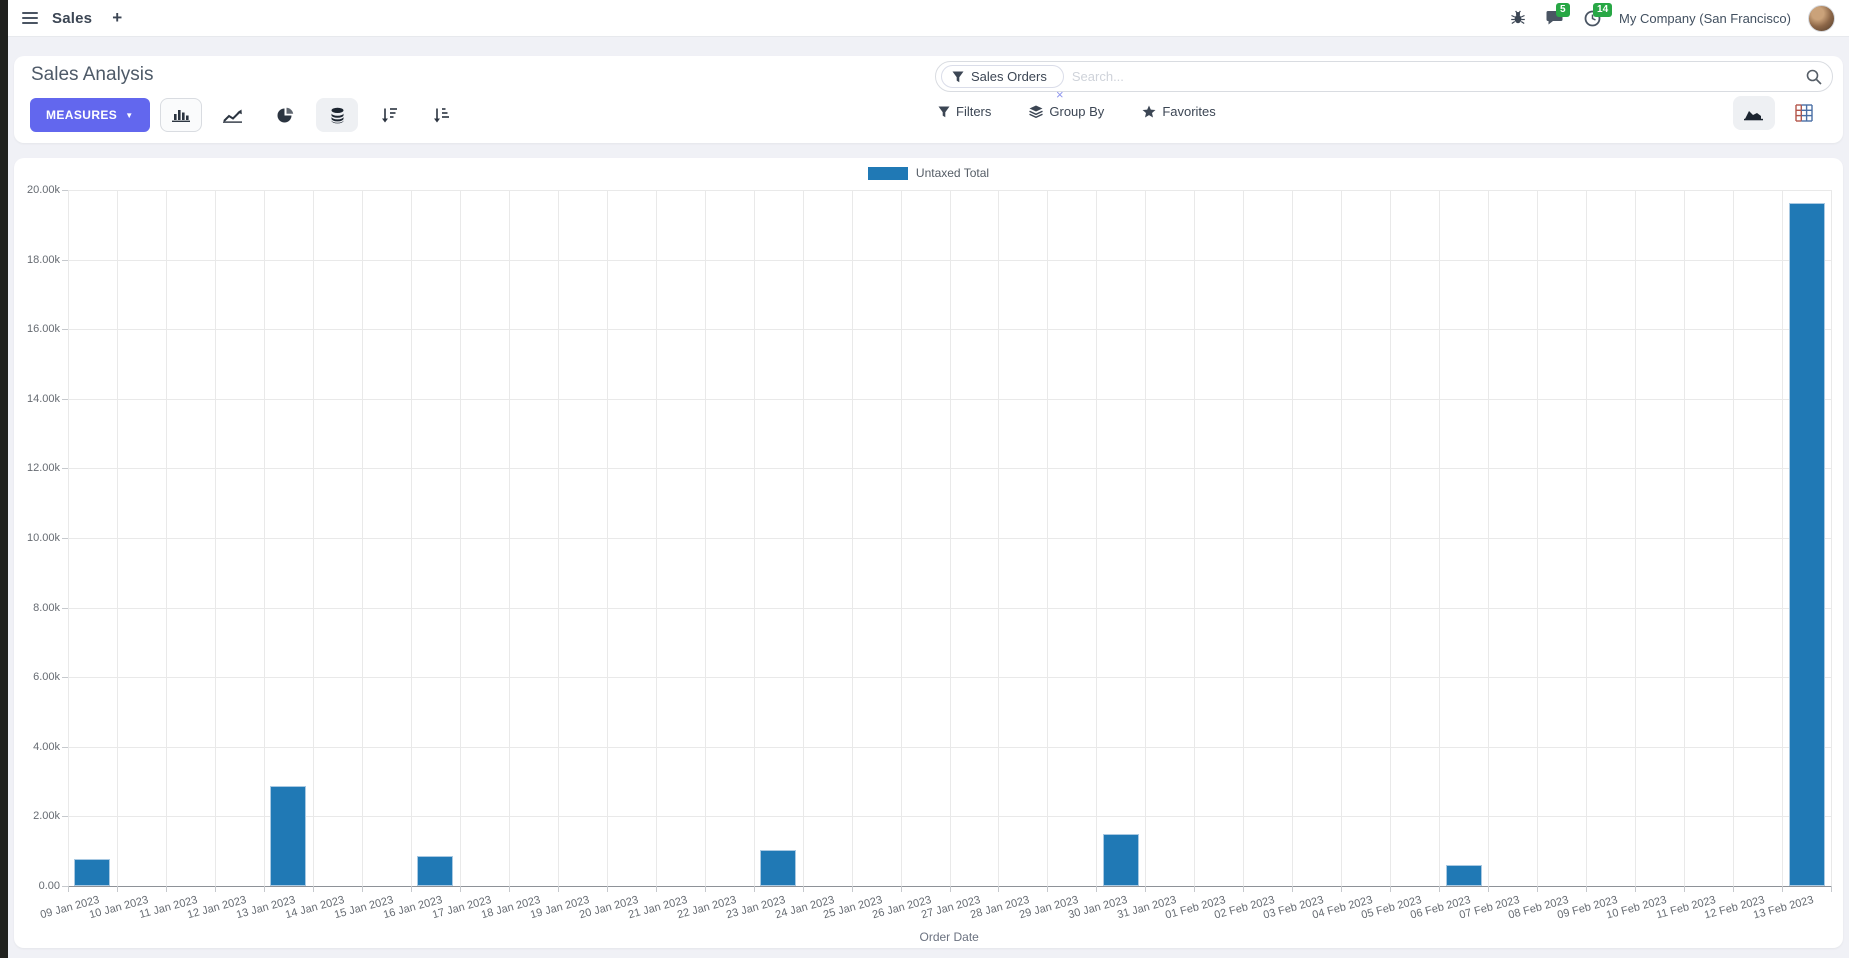 The image size is (1849, 958). I want to click on graph-view-button, so click(1754, 113).